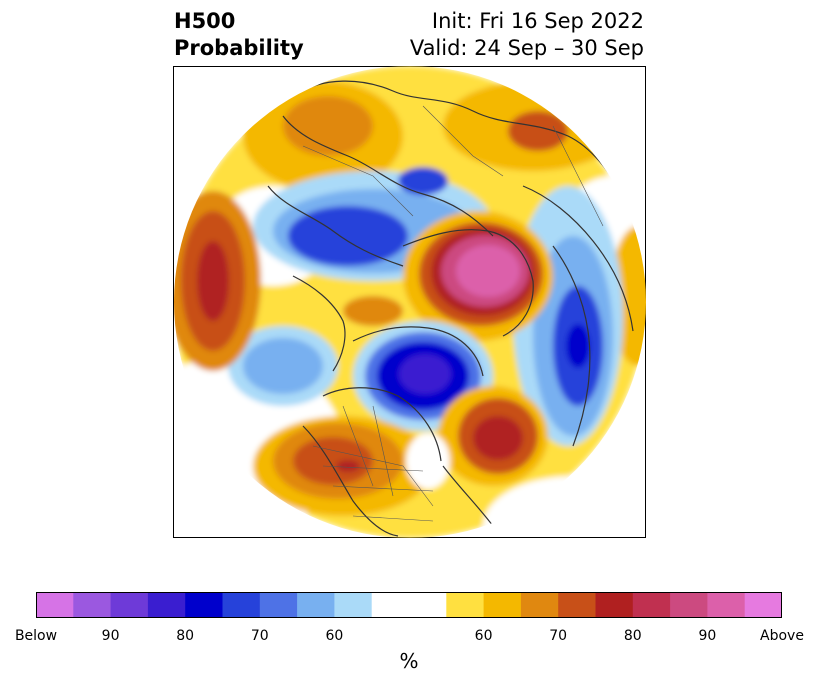  What do you see at coordinates (36, 636) in the screenshot?
I see `colorbar-tick-label: Below` at bounding box center [36, 636].